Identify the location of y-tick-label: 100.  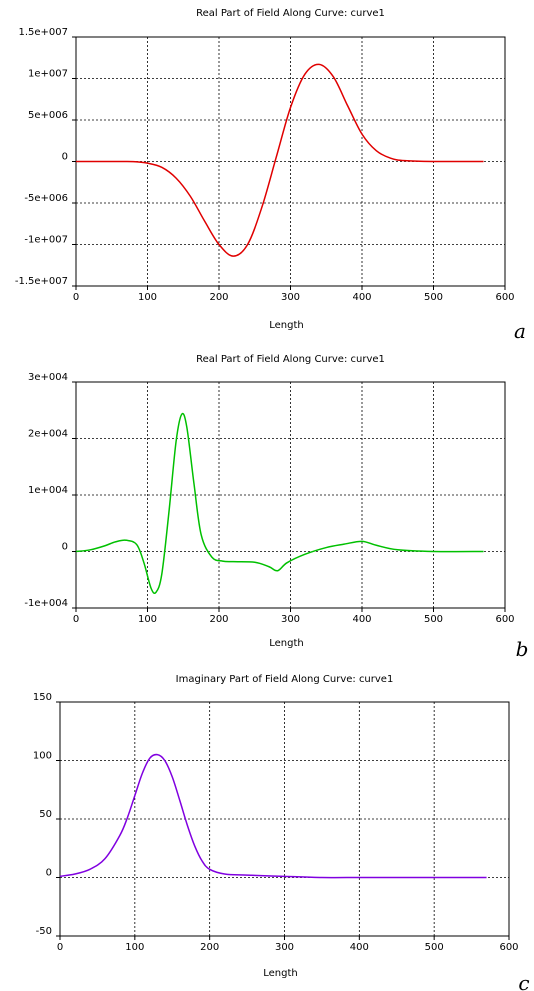
(42, 756).